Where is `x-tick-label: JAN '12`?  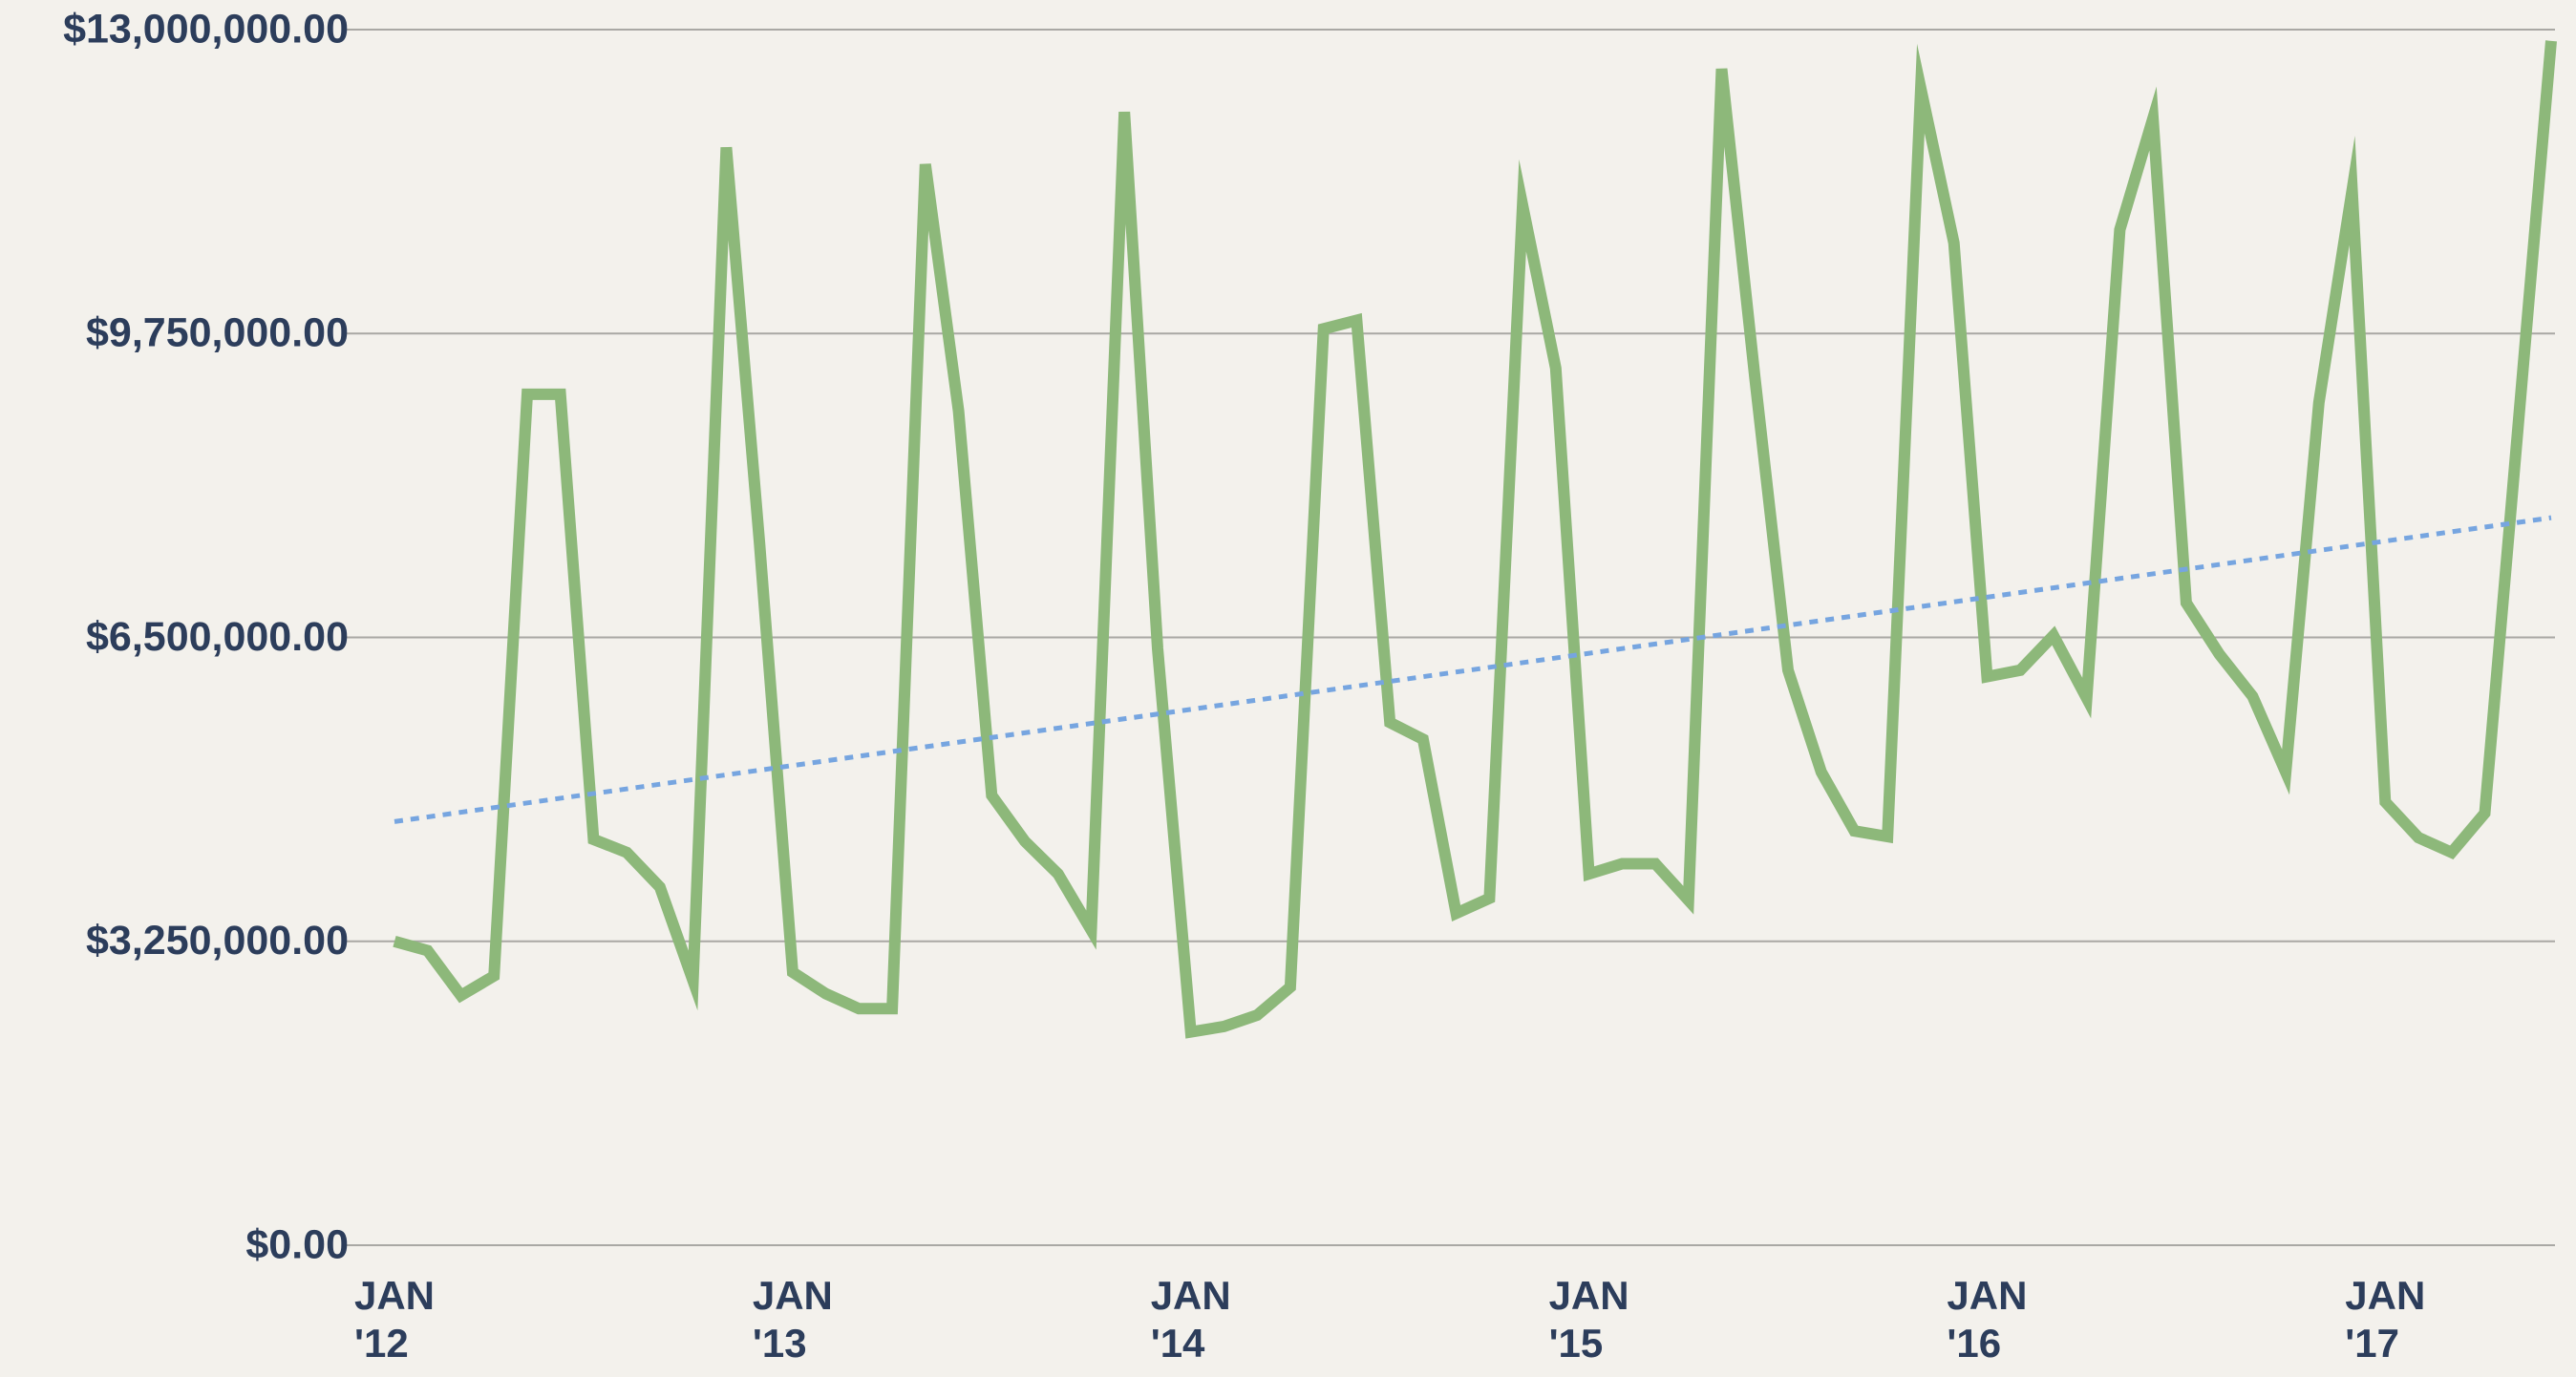
x-tick-label: JAN '12 is located at coordinates (395, 1319).